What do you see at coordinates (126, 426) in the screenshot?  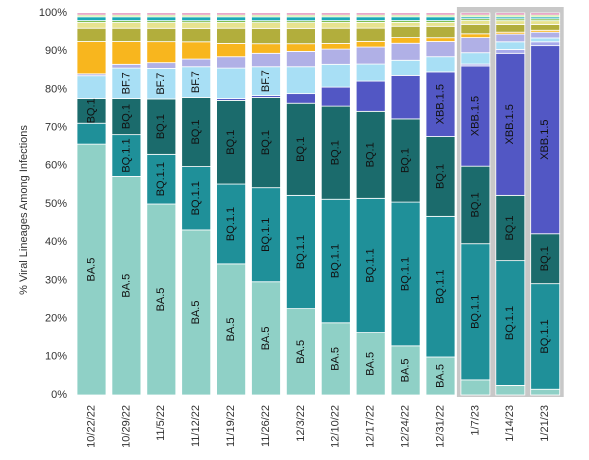 I see `x-tick-label: 10/29/22` at bounding box center [126, 426].